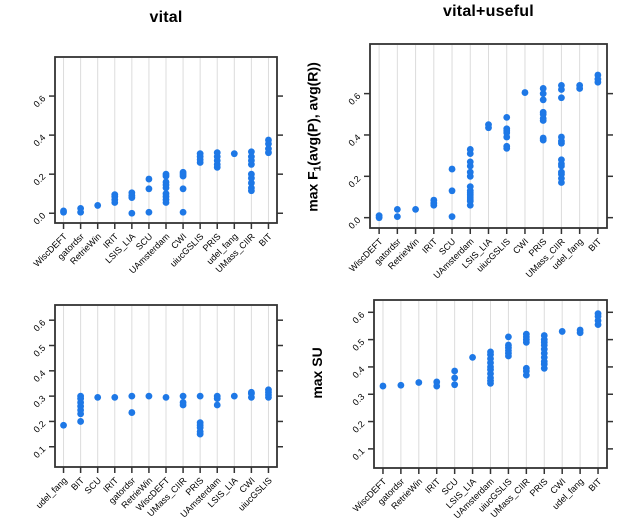 The height and width of the screenshot is (524, 640). Describe the element at coordinates (488, 11) in the screenshot. I see `panel-title-vital-useful: vital+useful` at that location.